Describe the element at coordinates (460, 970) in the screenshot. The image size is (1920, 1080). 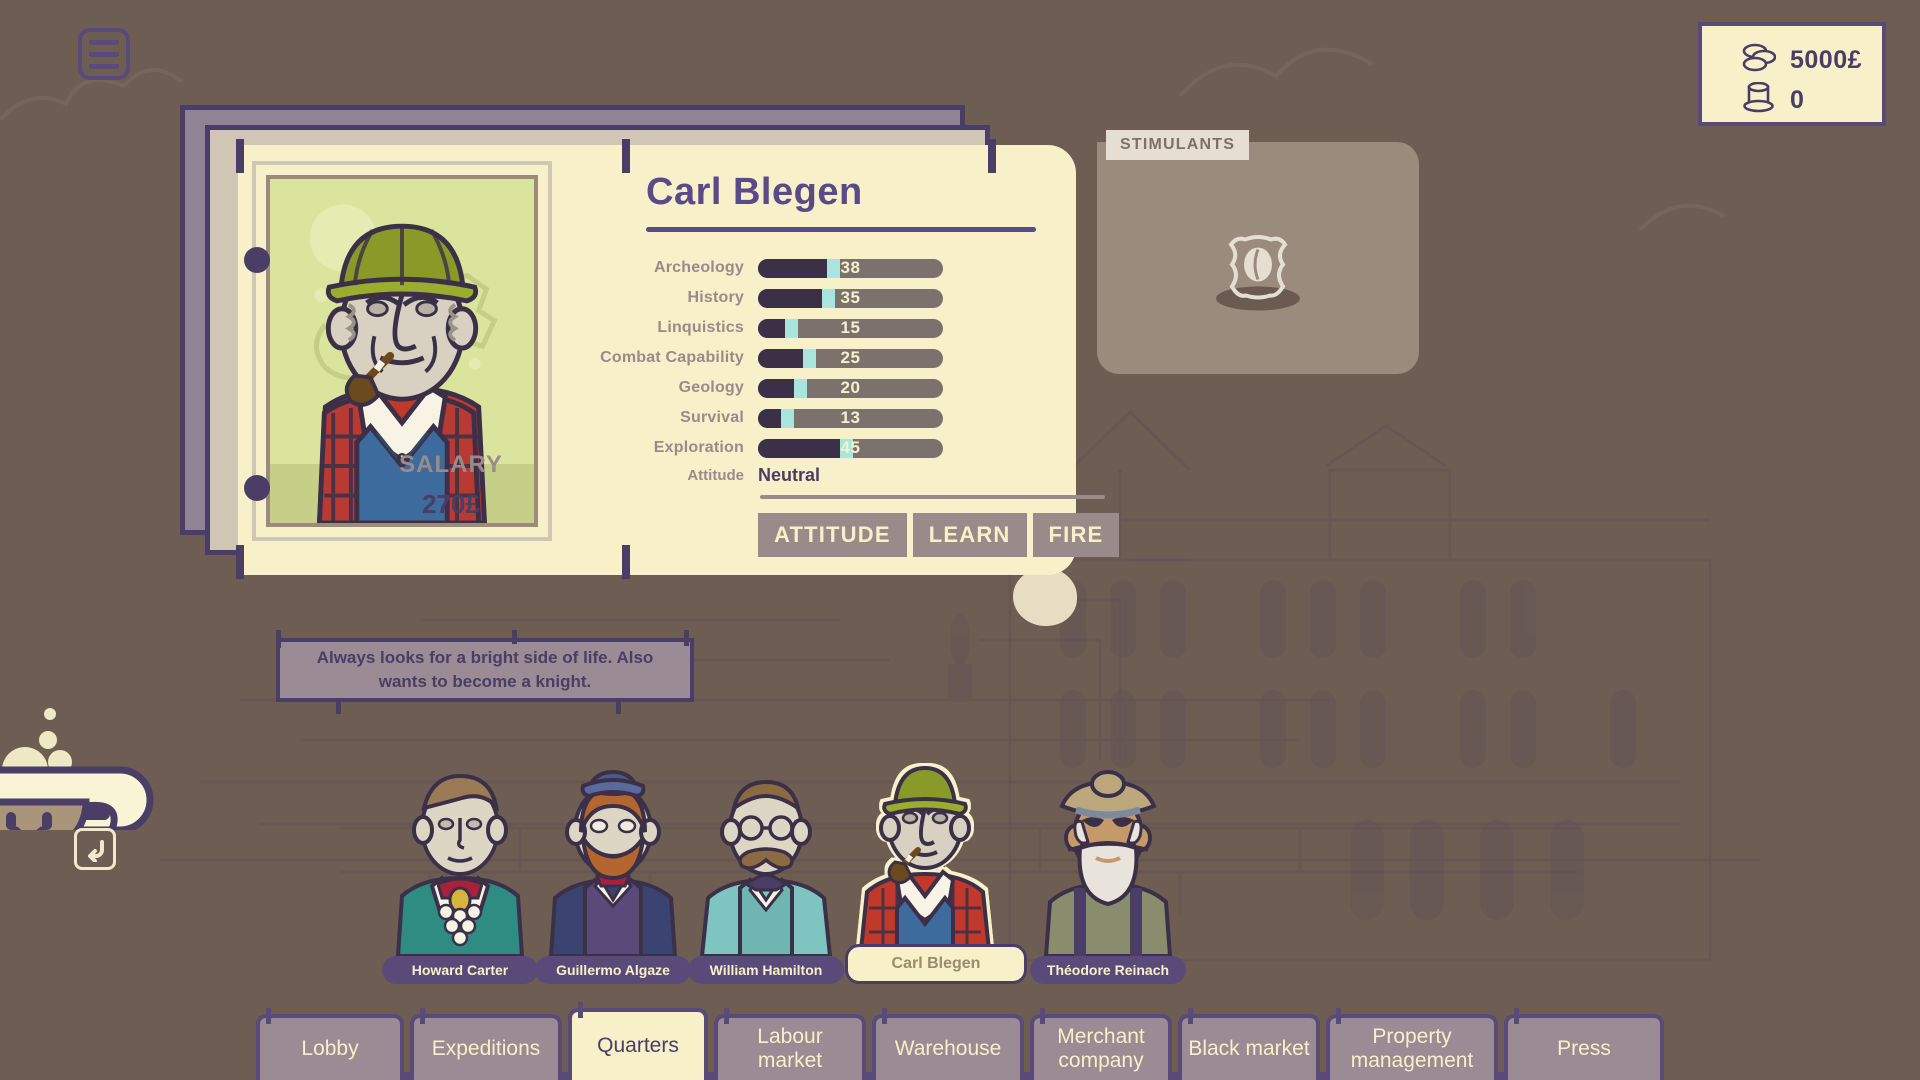
I see `character-name-label: Howard Carter` at that location.